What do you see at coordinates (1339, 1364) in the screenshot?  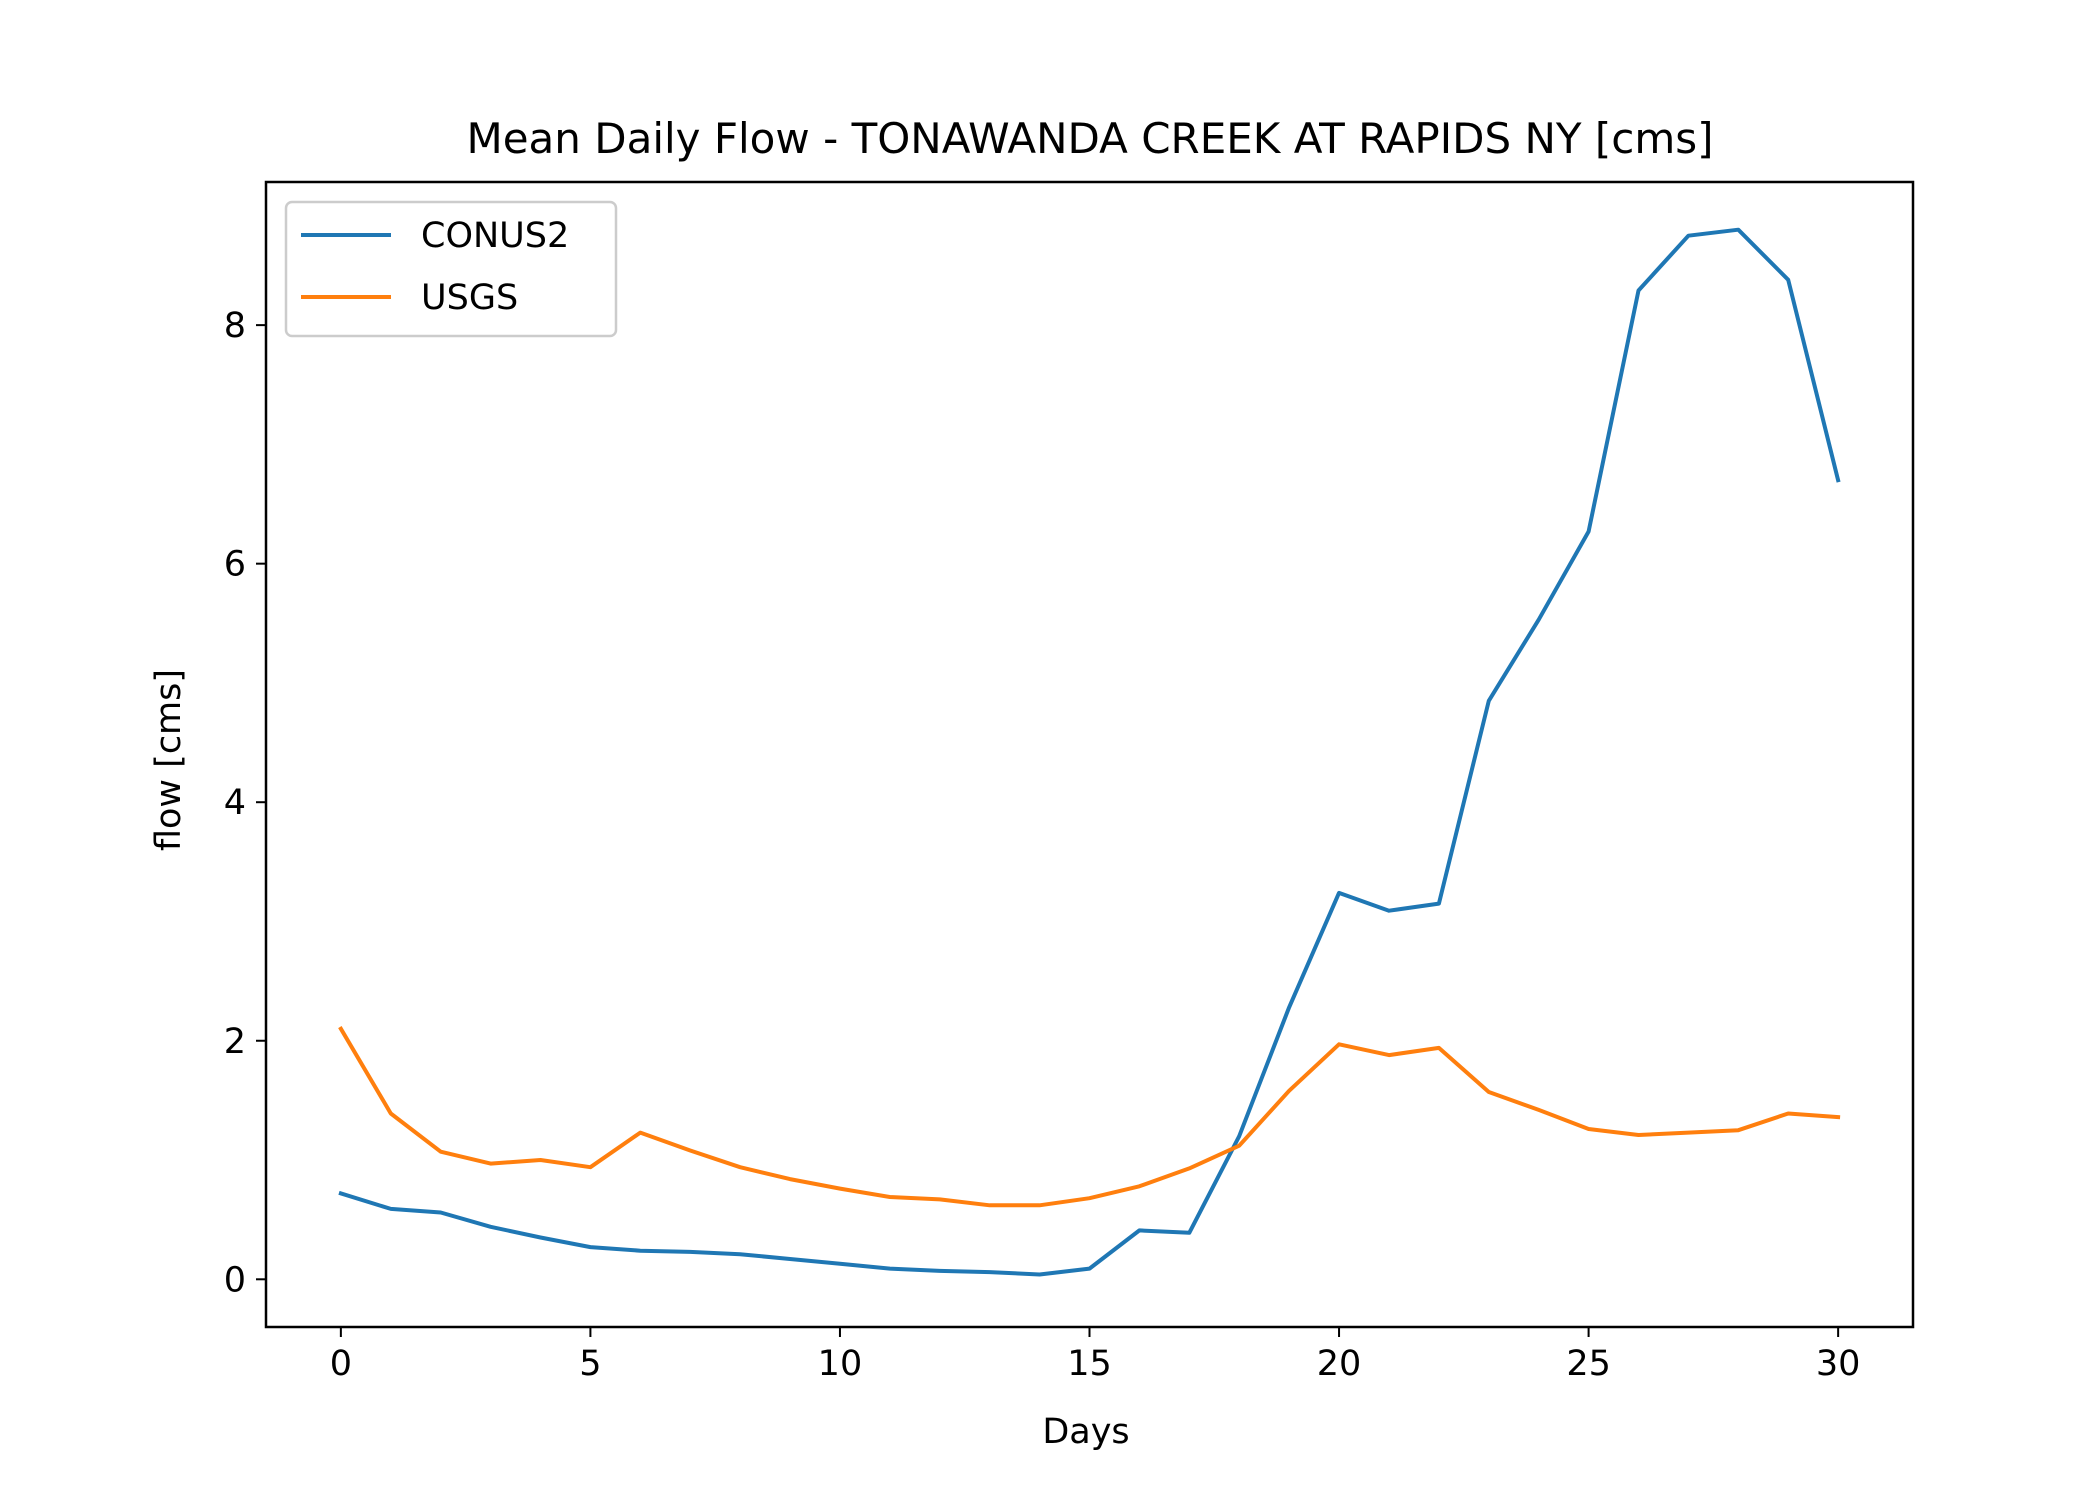 I see `x-tick-label: 20` at bounding box center [1339, 1364].